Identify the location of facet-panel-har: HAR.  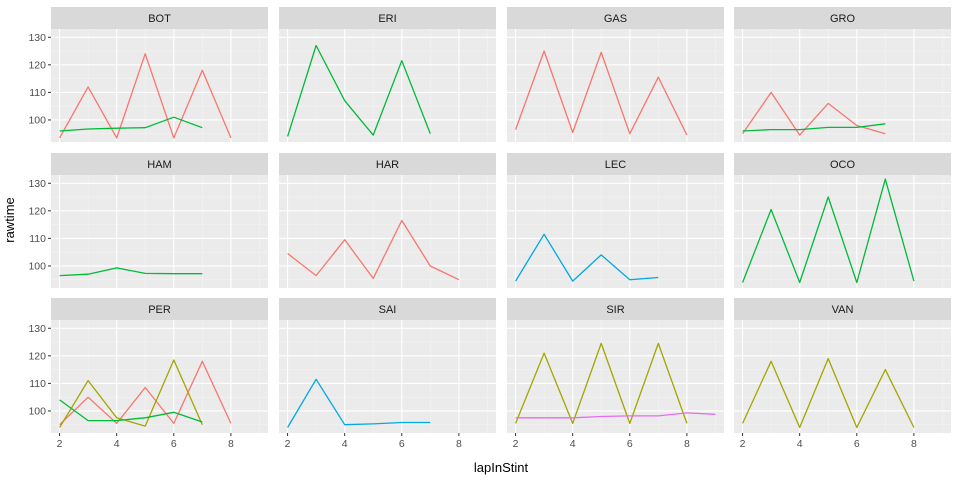
(387, 220).